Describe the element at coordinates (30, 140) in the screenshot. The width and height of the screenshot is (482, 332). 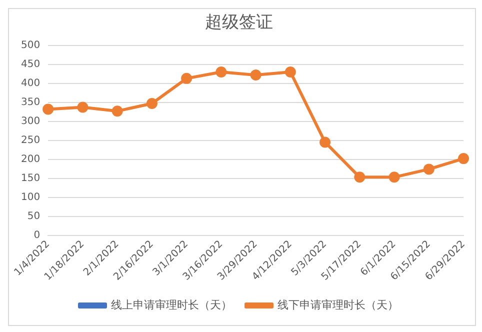
I see `y-tick-label: 250` at that location.